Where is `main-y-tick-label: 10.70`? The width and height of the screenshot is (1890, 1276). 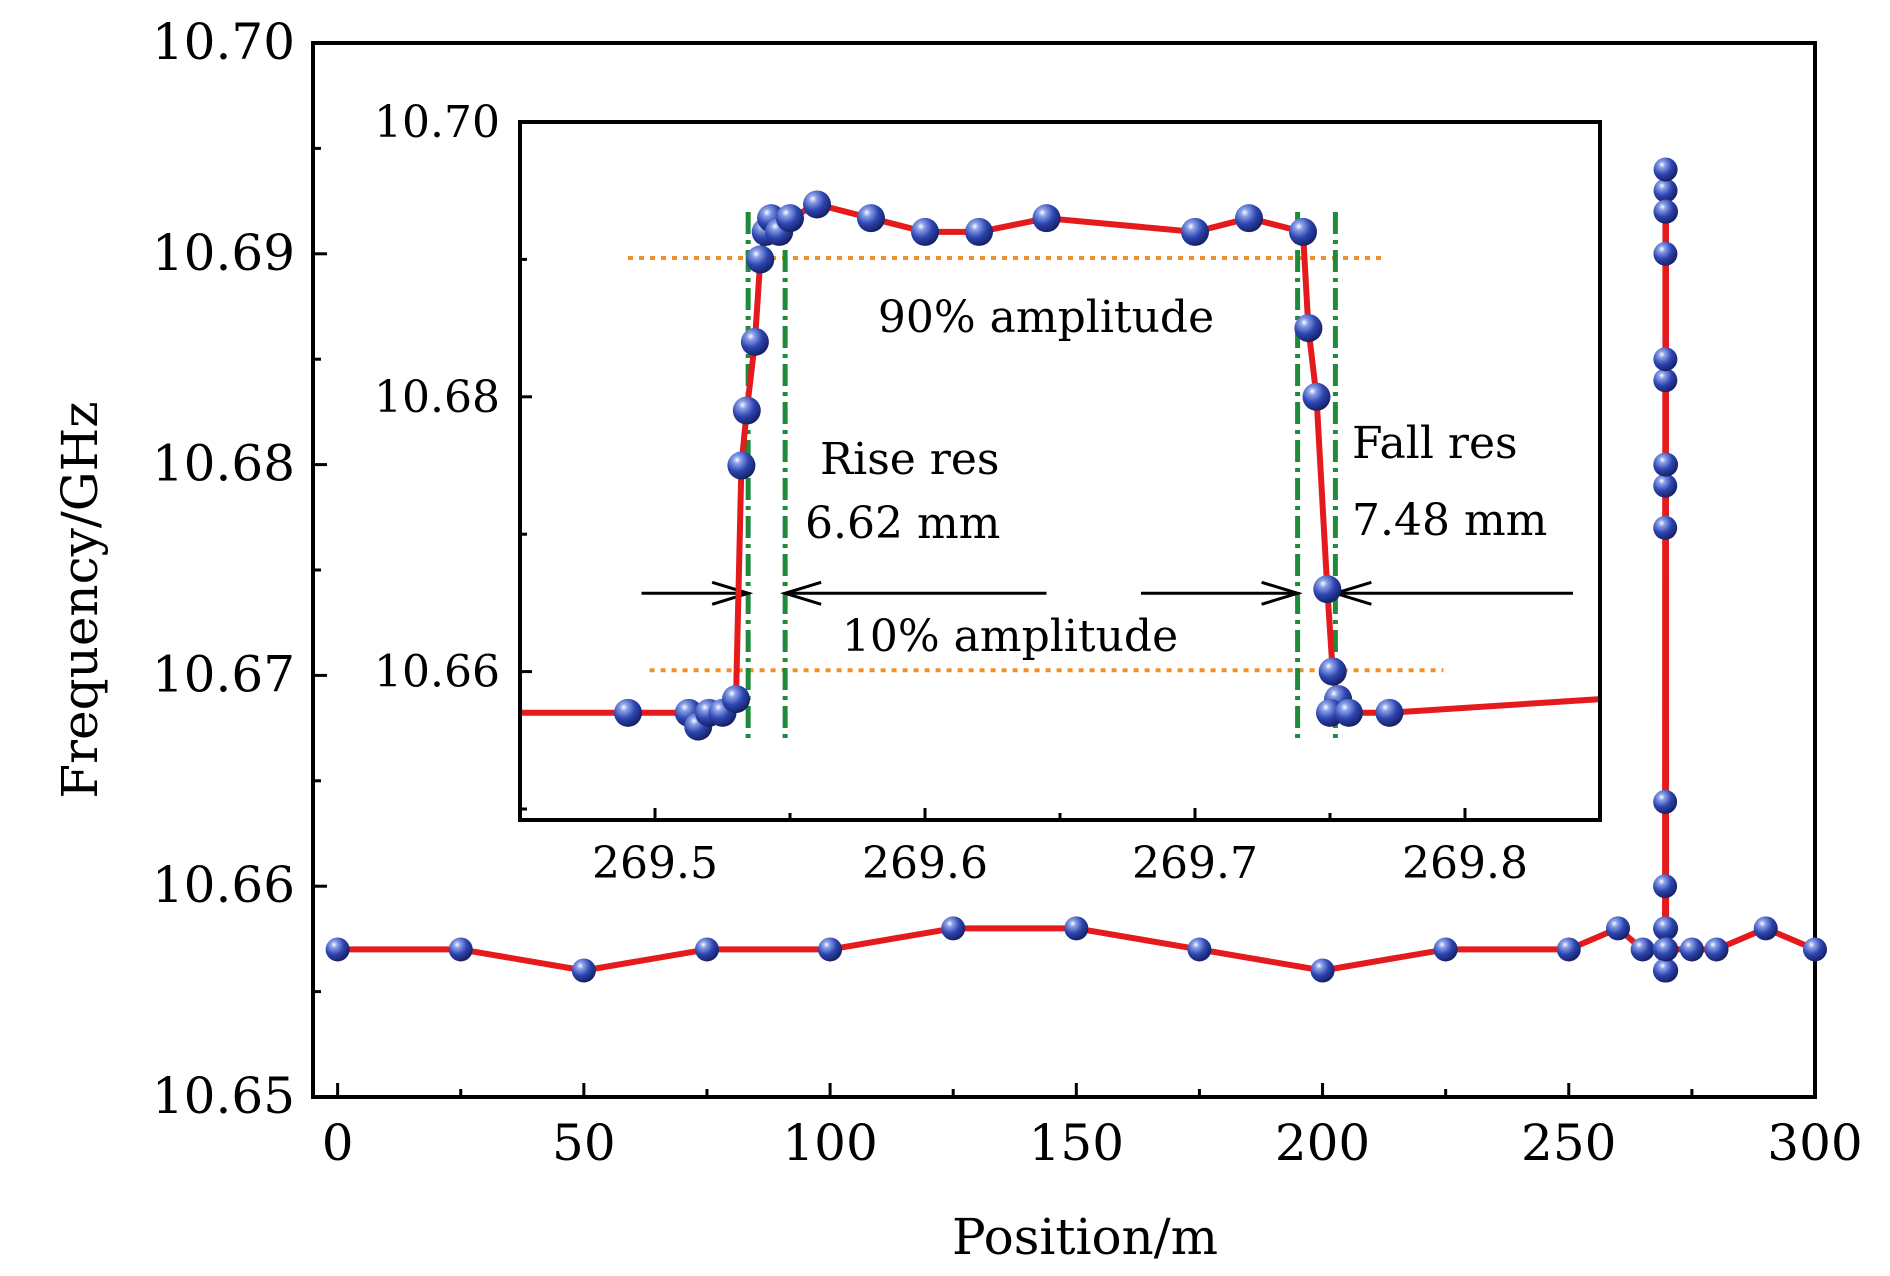
main-y-tick-label: 10.70 is located at coordinates (223, 42).